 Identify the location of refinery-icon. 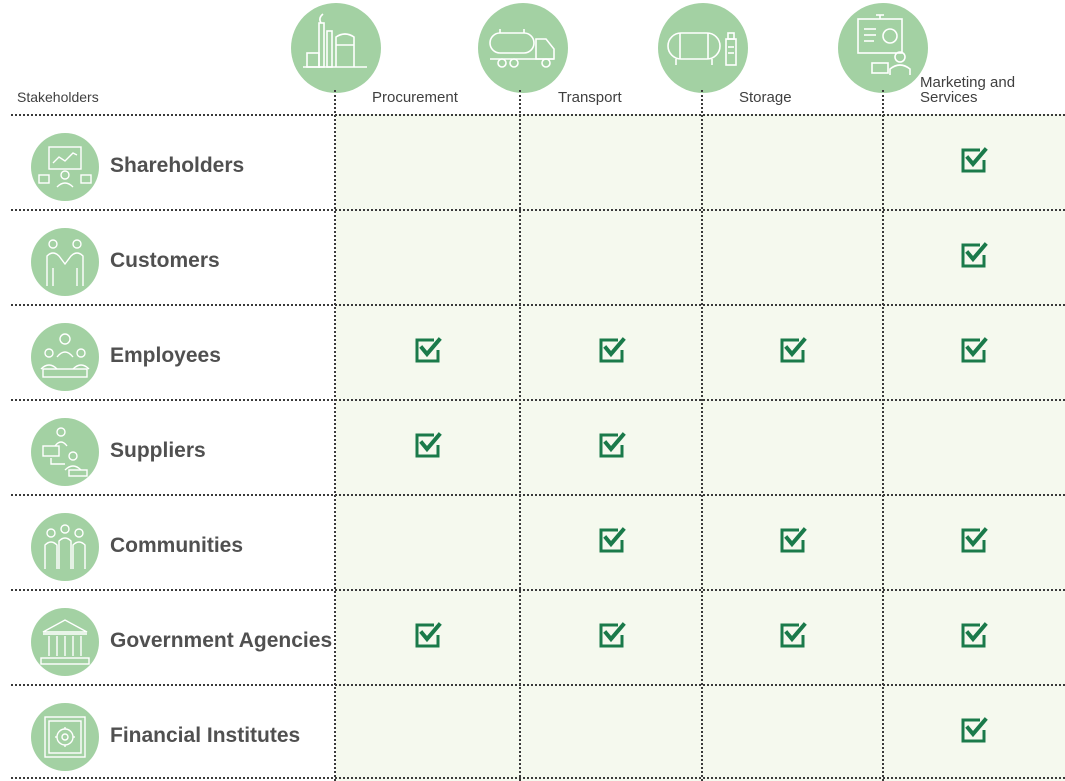
(336, 48).